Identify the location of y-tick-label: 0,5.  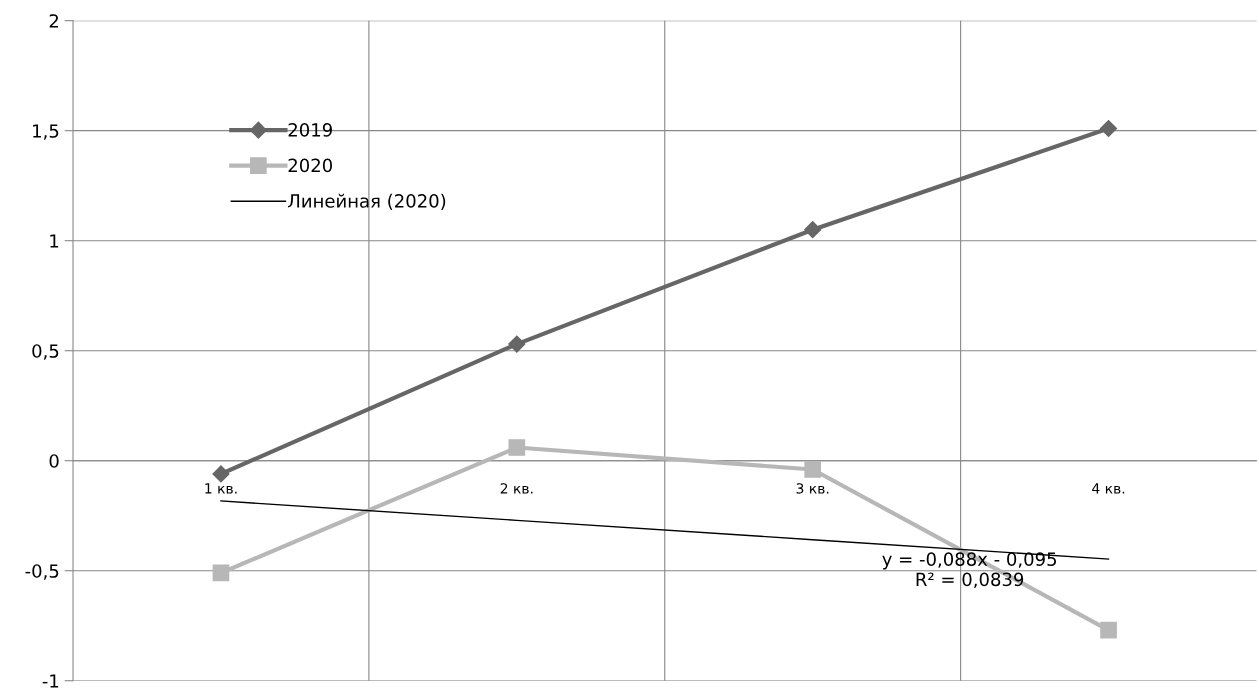
(45, 352).